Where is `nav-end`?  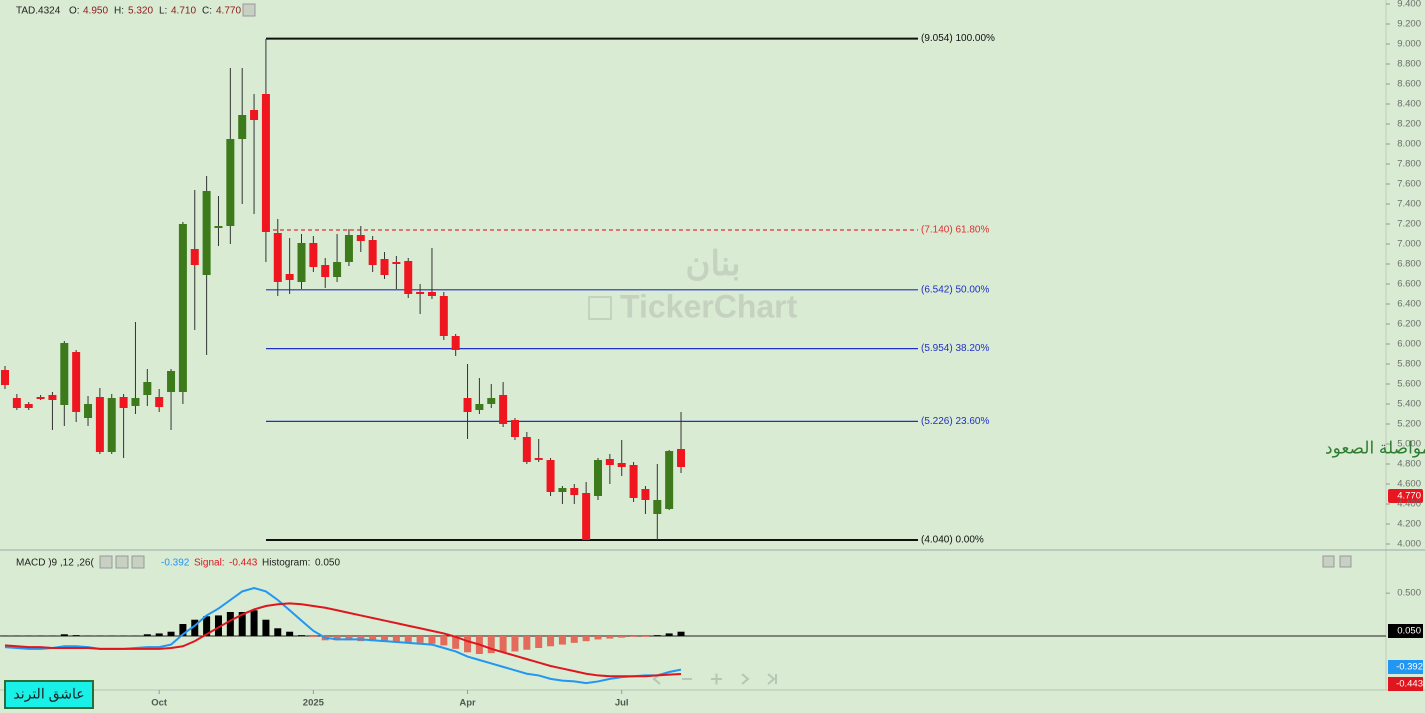
nav-end is located at coordinates (772, 679).